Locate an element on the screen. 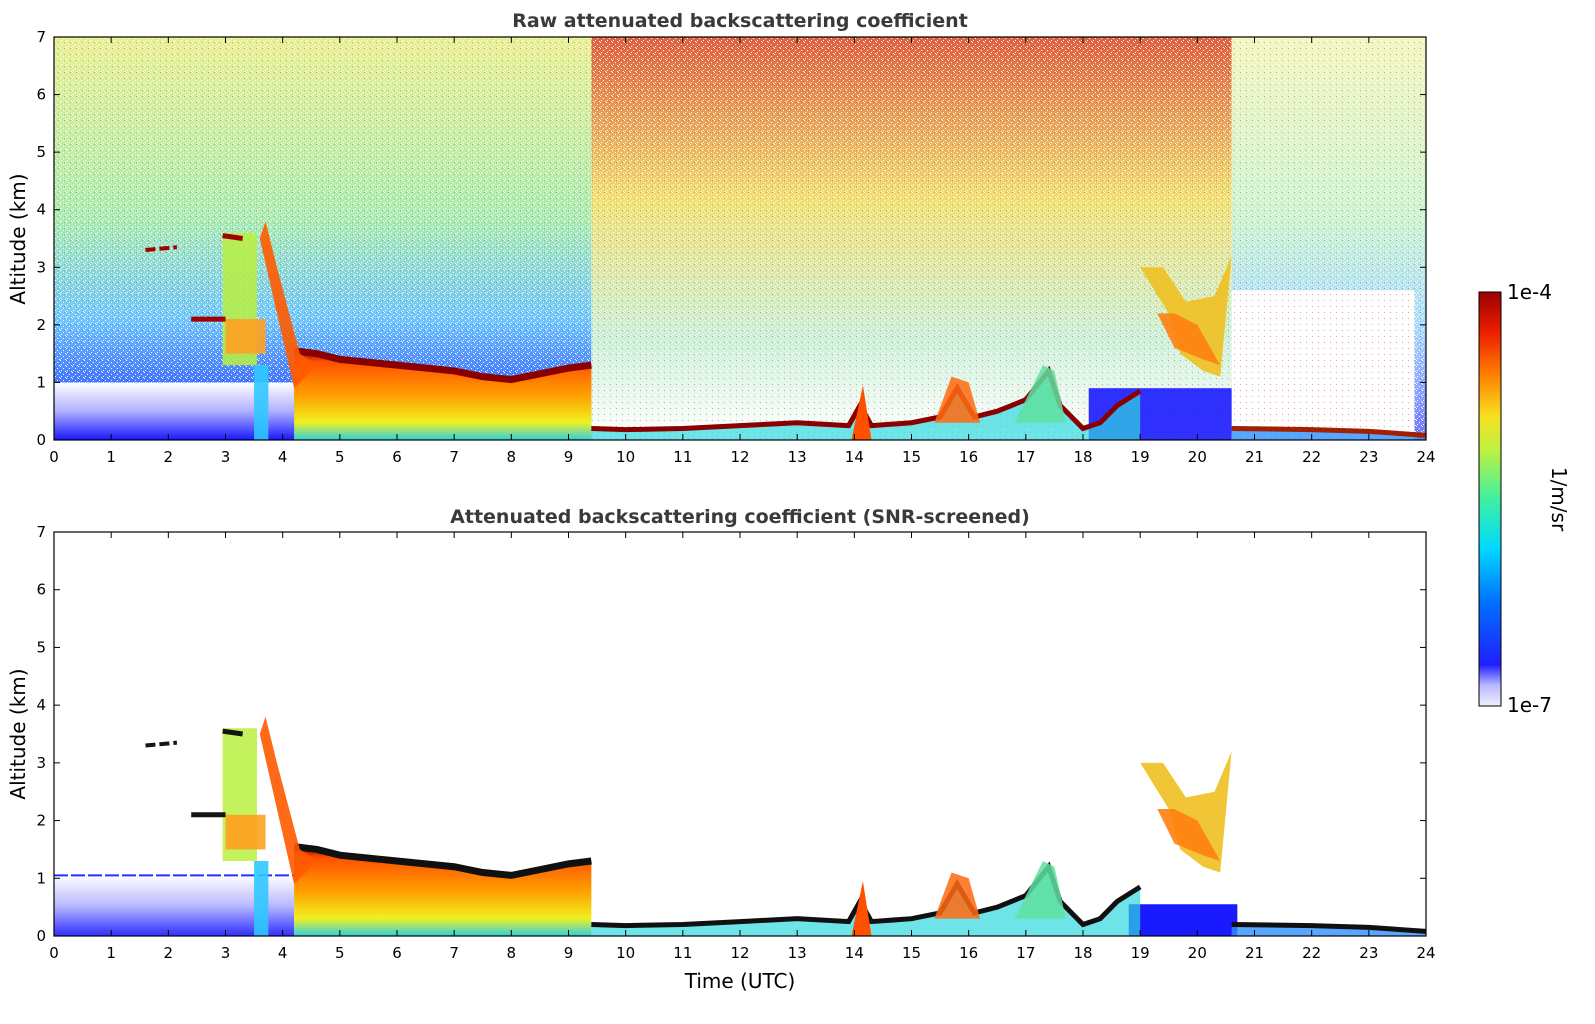  x-tick-label: 18 is located at coordinates (1082, 953).